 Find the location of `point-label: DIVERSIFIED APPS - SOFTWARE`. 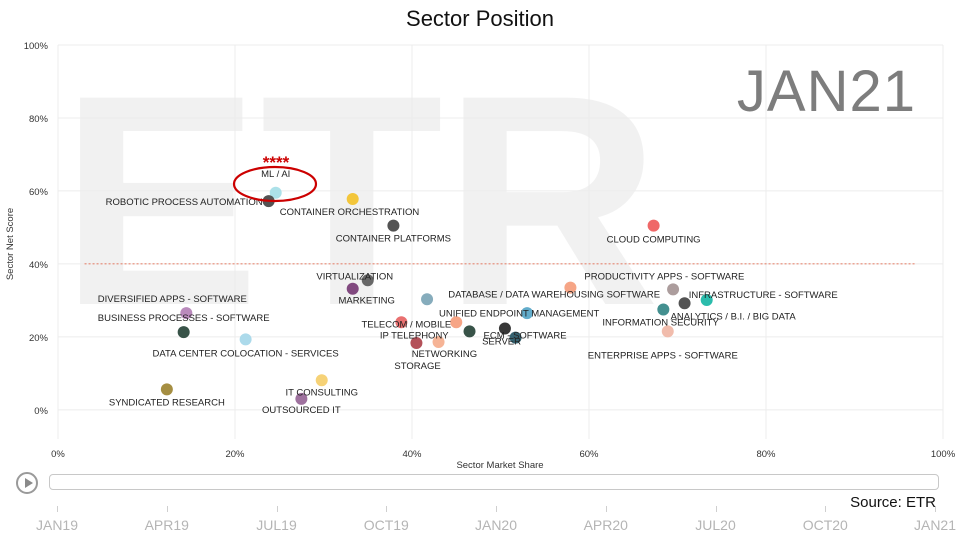

point-label: DIVERSIFIED APPS - SOFTWARE is located at coordinates (172, 299).